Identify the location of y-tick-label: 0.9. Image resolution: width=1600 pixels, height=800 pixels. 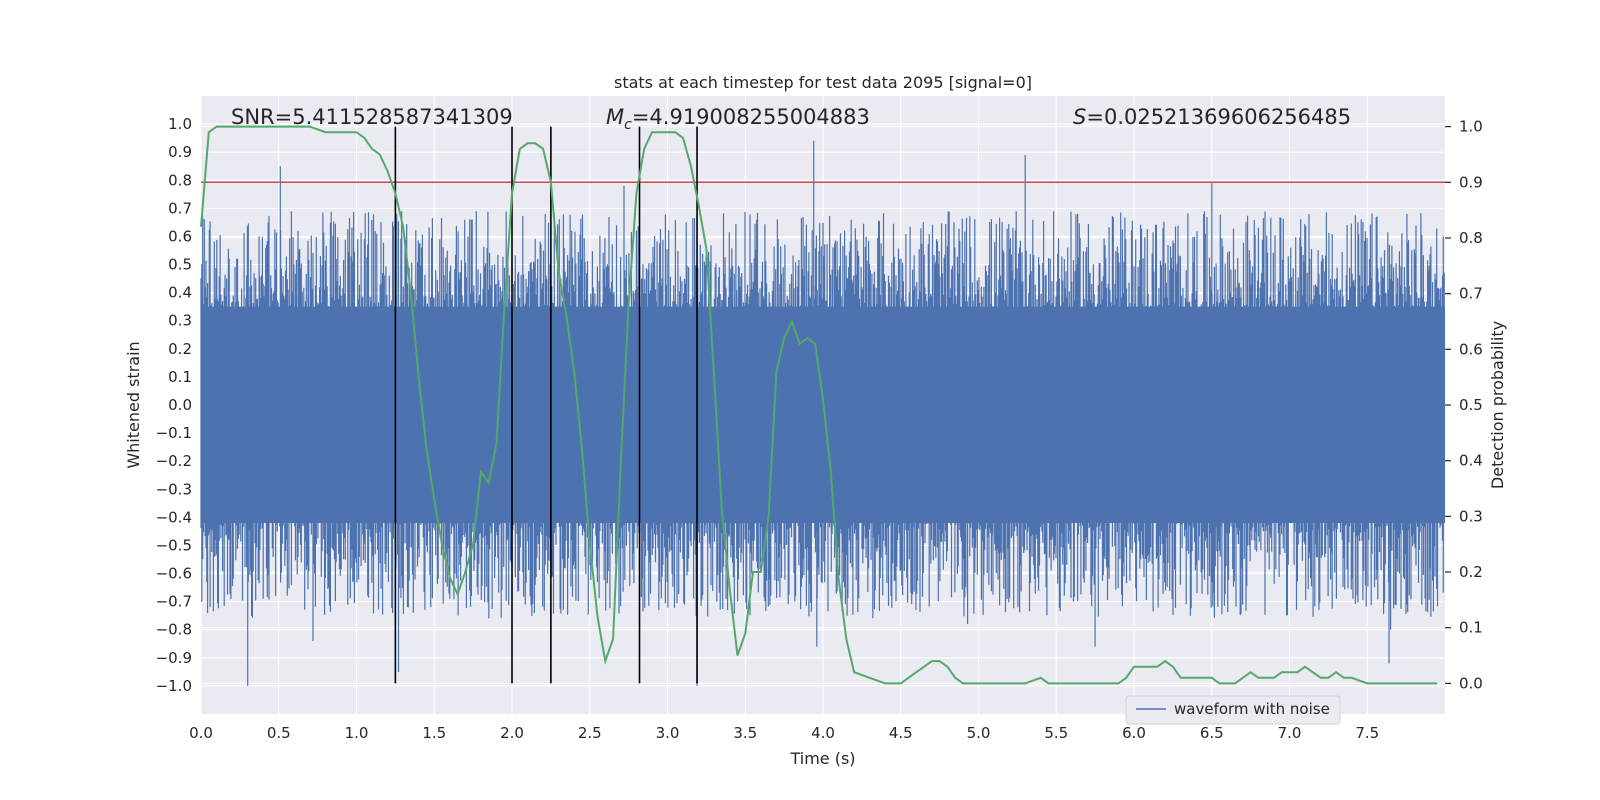
(180, 152).